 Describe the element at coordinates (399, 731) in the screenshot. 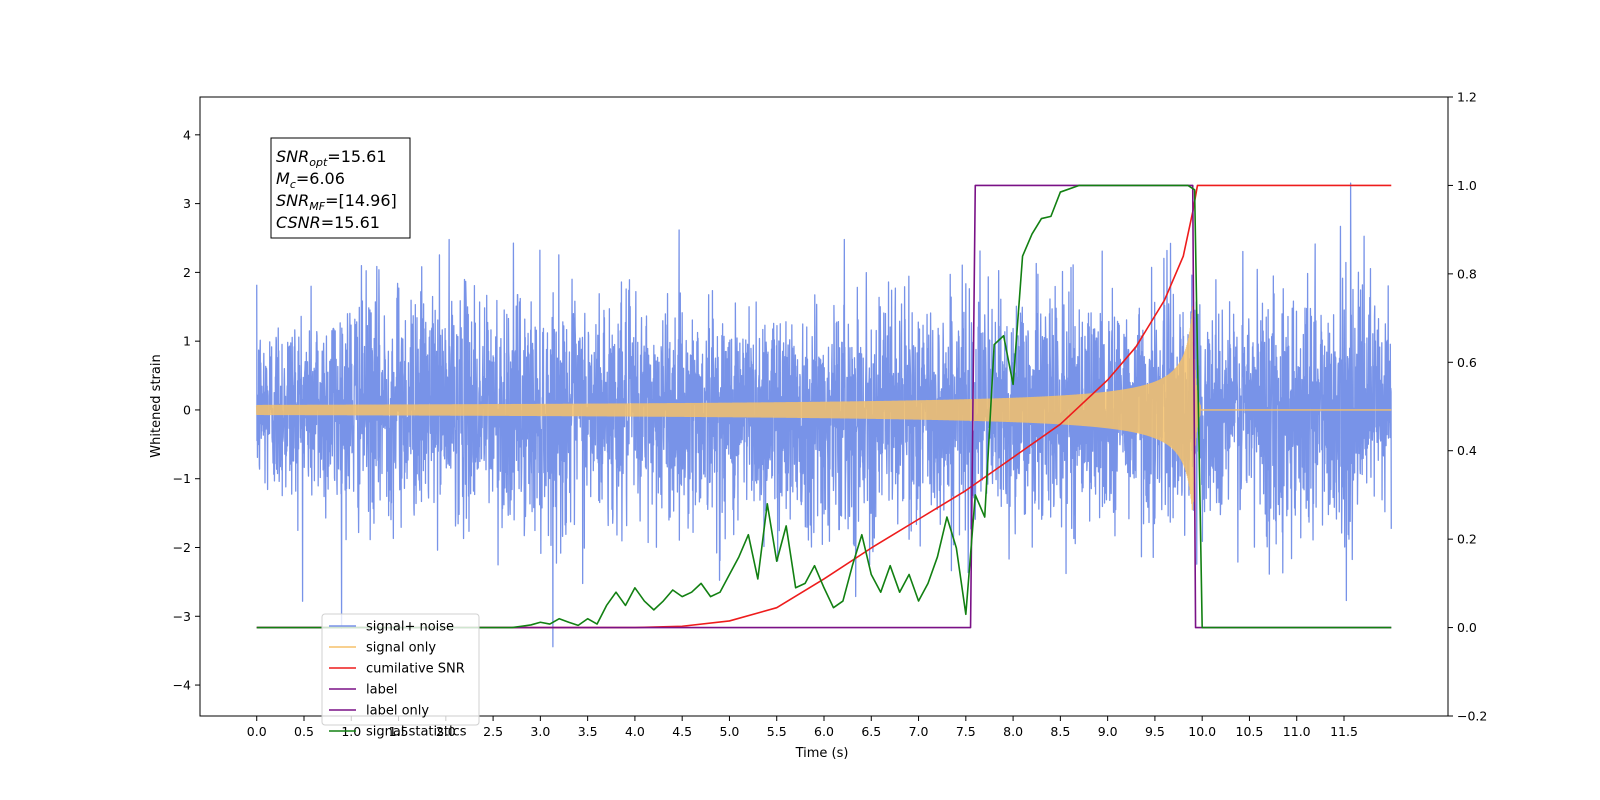

I see `x-tick-label: 1.5` at that location.